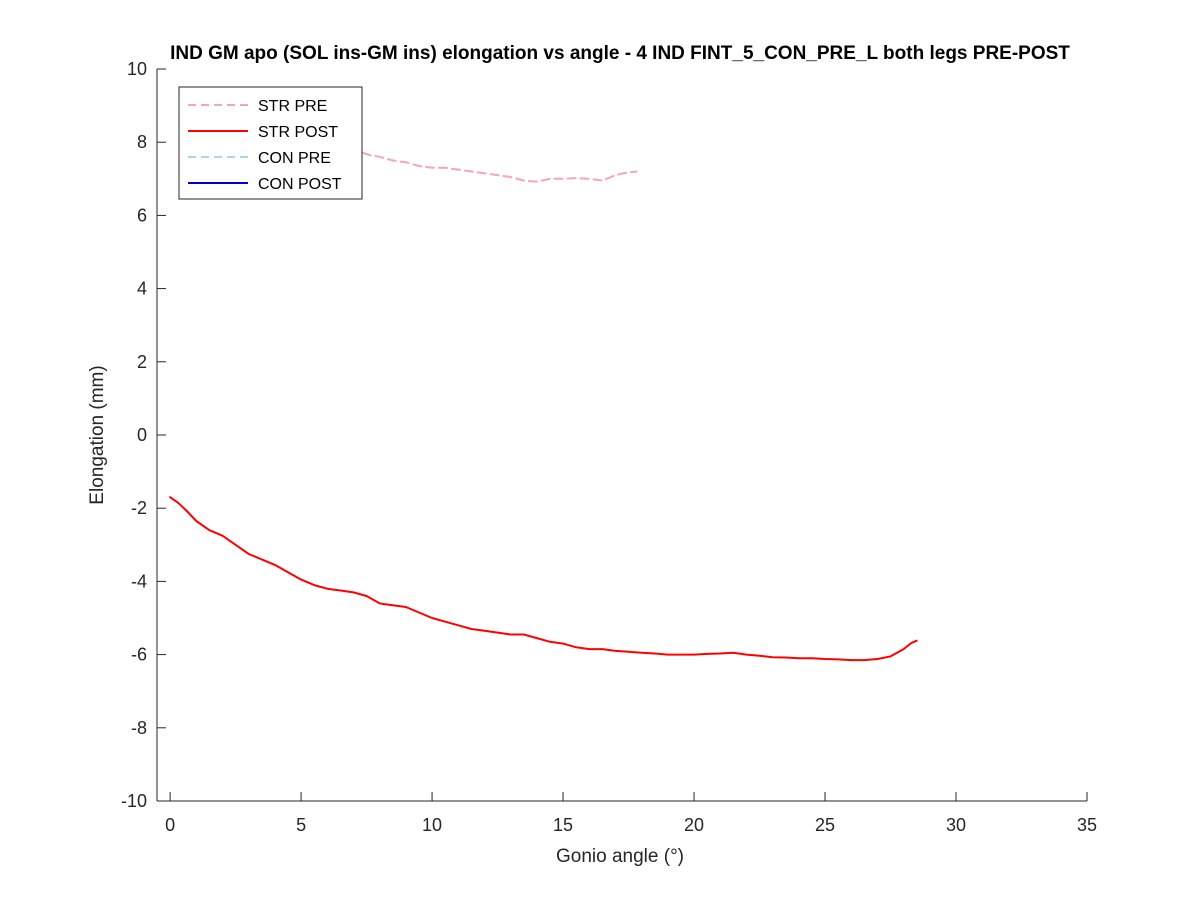 The image size is (1200, 900). What do you see at coordinates (137, 69) in the screenshot?
I see `y-tick-label: 10` at bounding box center [137, 69].